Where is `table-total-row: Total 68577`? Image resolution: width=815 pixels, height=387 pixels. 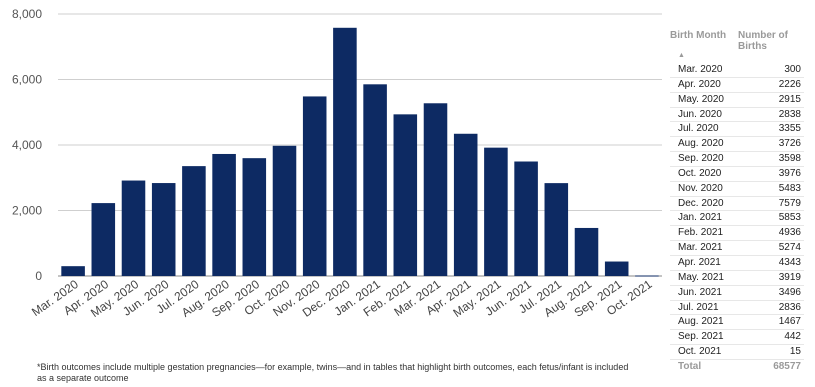
table-total-row: Total 68577 is located at coordinates (737, 367).